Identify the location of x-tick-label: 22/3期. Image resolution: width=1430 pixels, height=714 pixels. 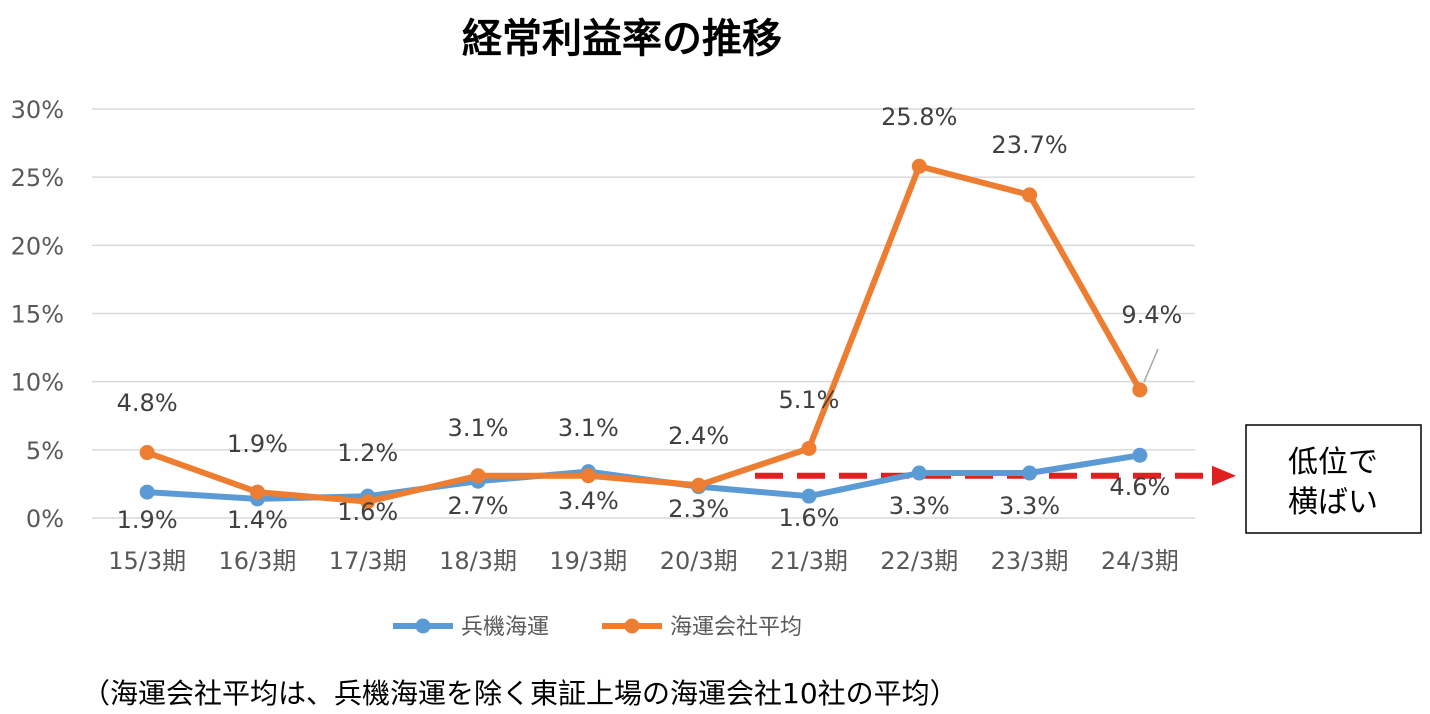
(919, 561).